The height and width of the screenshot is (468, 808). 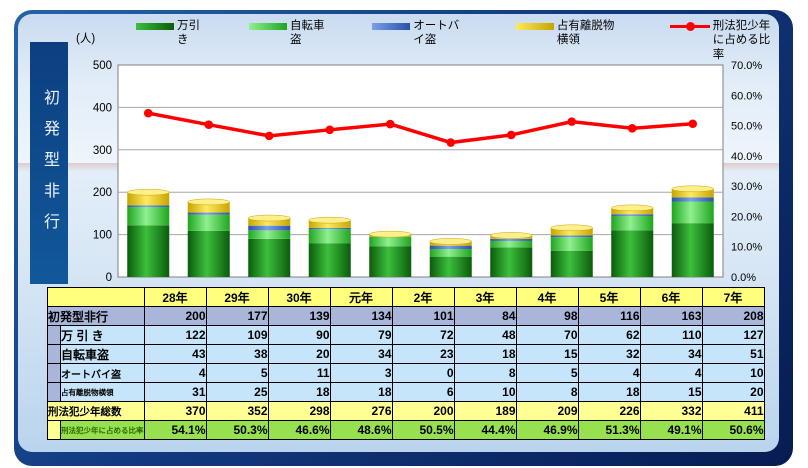 What do you see at coordinates (102, 151) in the screenshot?
I see `left-axis-tick: 300` at bounding box center [102, 151].